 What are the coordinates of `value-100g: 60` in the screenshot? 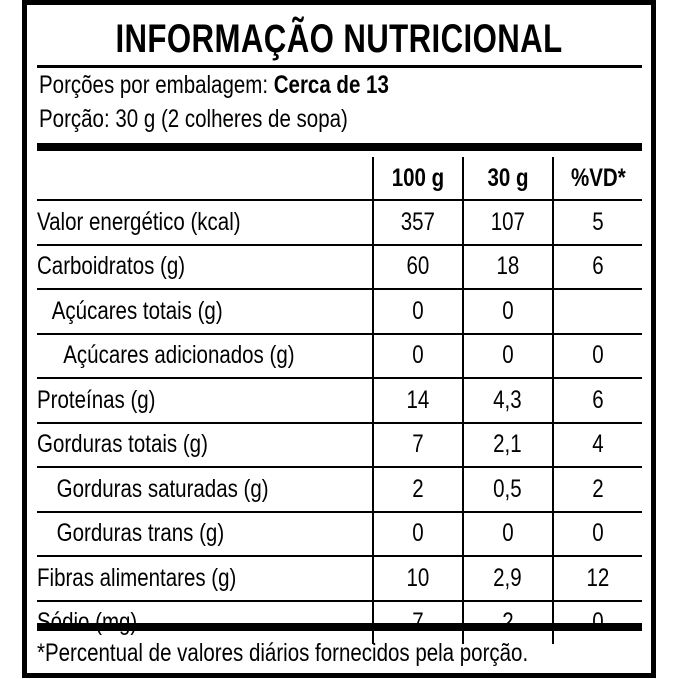 It's located at (417, 266).